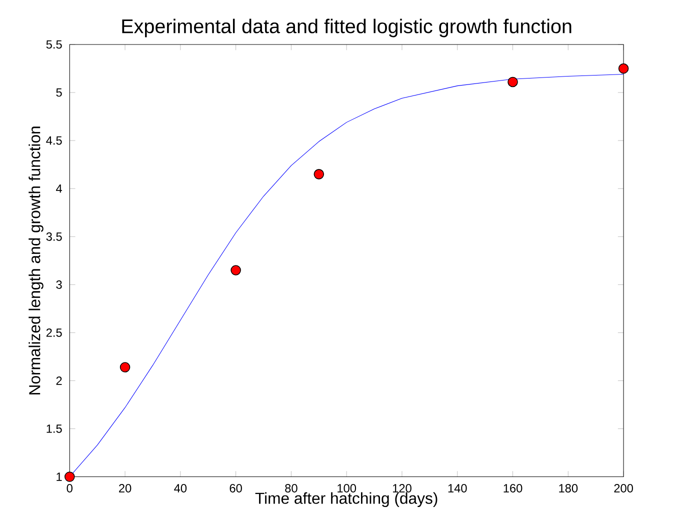 This screenshot has width=673, height=523. What do you see at coordinates (623, 488) in the screenshot?
I see `x-tick-label: 200` at bounding box center [623, 488].